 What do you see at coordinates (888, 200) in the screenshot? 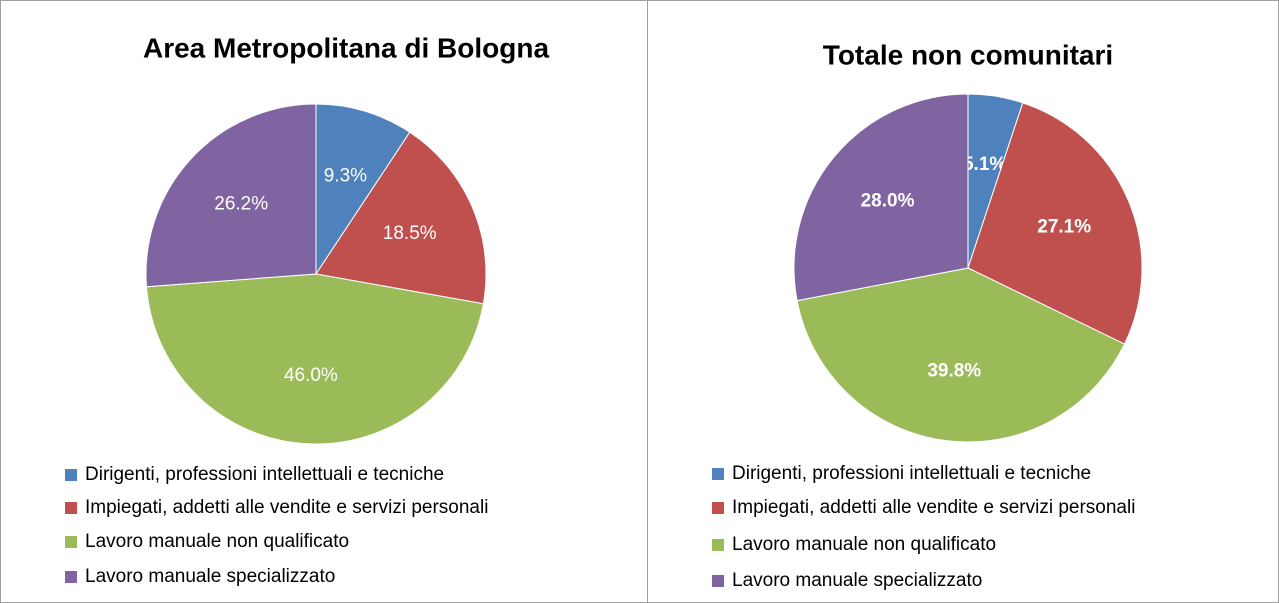
I see `data-label: 28.0%` at bounding box center [888, 200].